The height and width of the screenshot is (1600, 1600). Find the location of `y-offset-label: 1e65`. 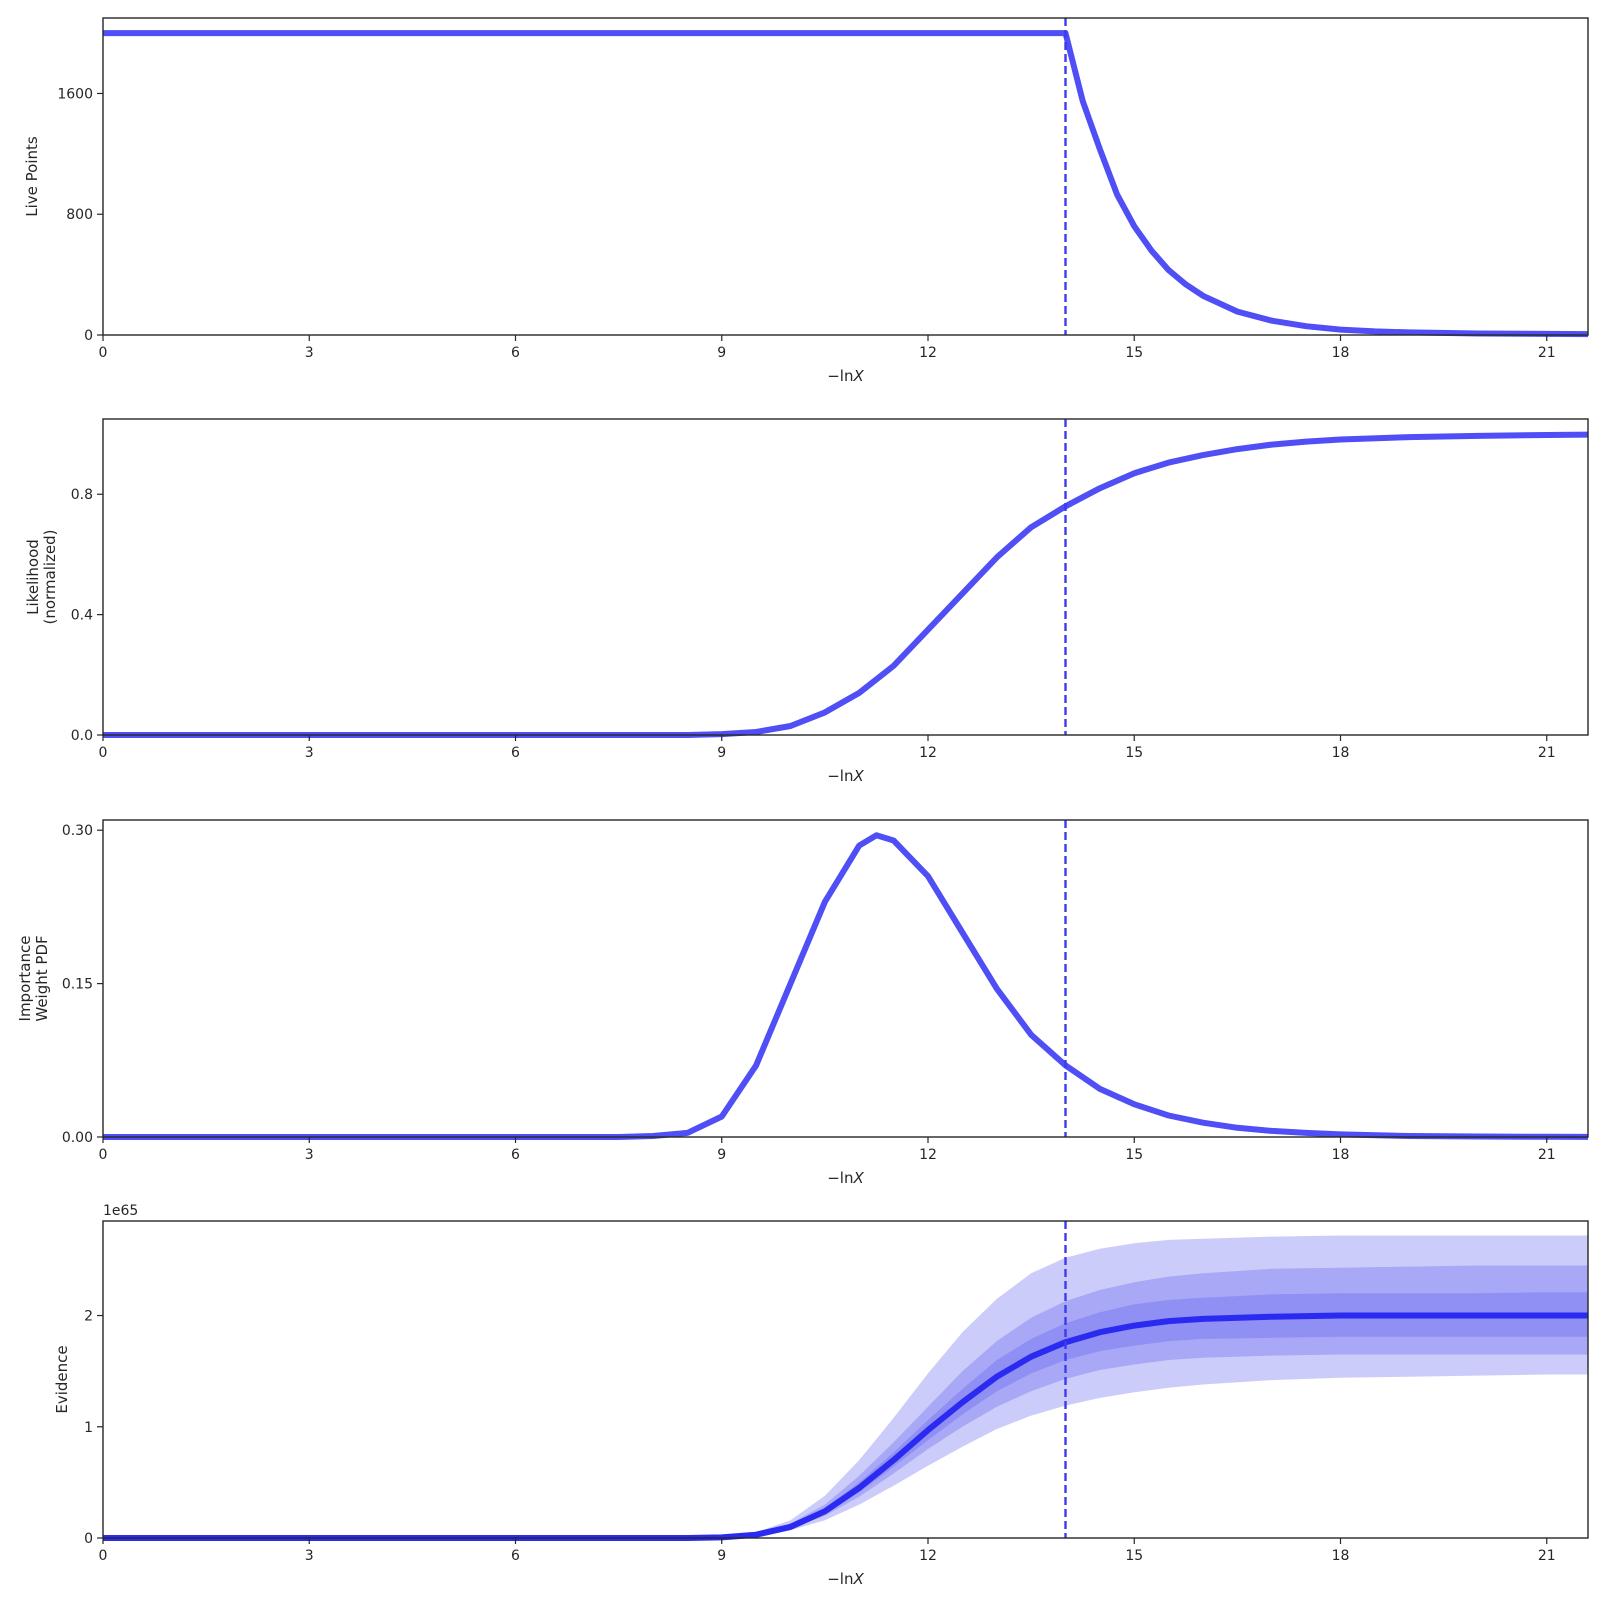

y-offset-label: 1e65 is located at coordinates (120, 1211).